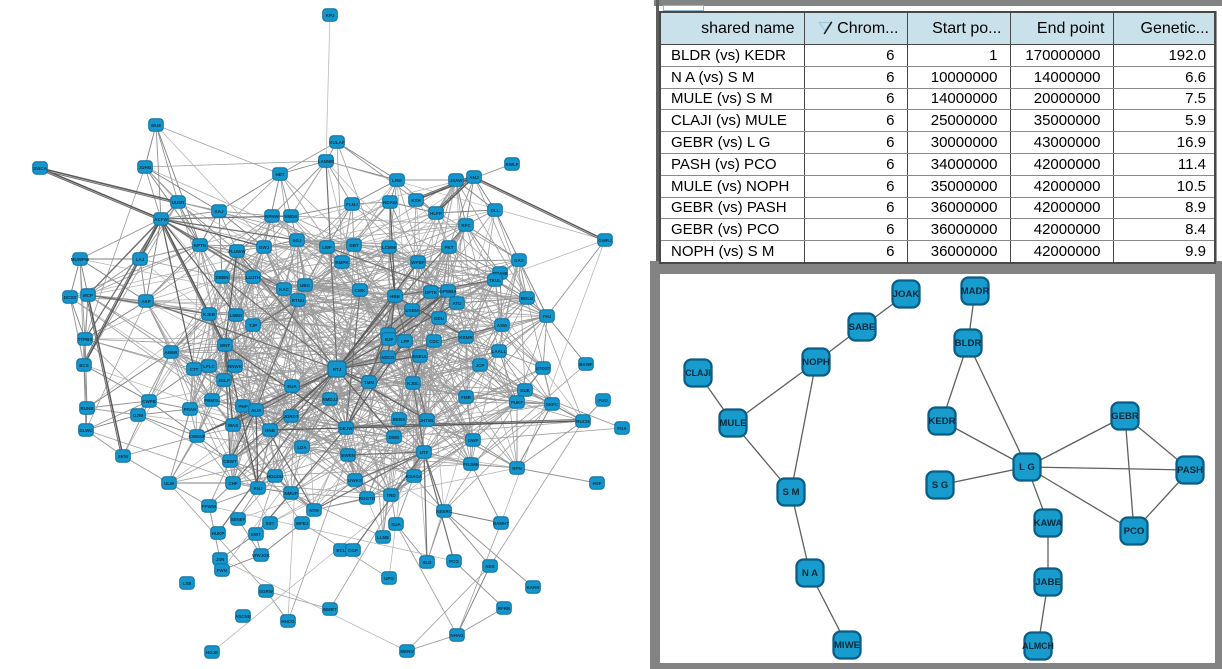  Describe the element at coordinates (88, 408) in the screenshot. I see `svg-text: RUNB` at that location.